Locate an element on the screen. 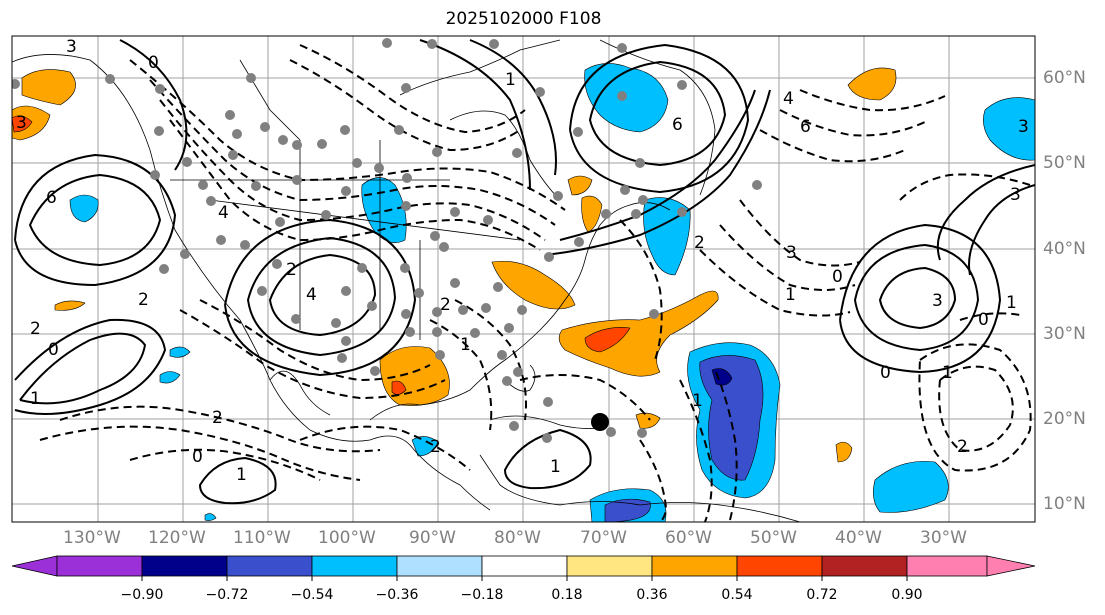 The height and width of the screenshot is (615, 1105). lon-label: 70°W is located at coordinates (603, 538).